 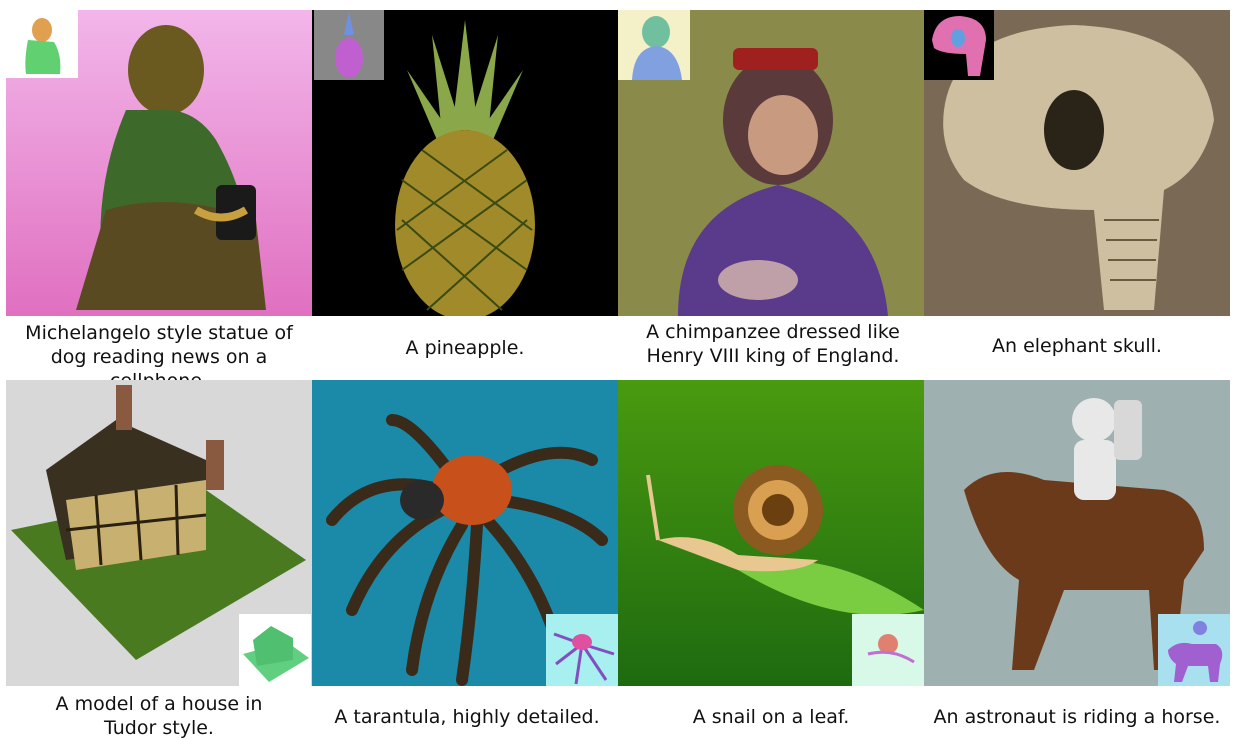 I want to click on chimpanzee-normal-thumbnail, so click(x=654, y=45).